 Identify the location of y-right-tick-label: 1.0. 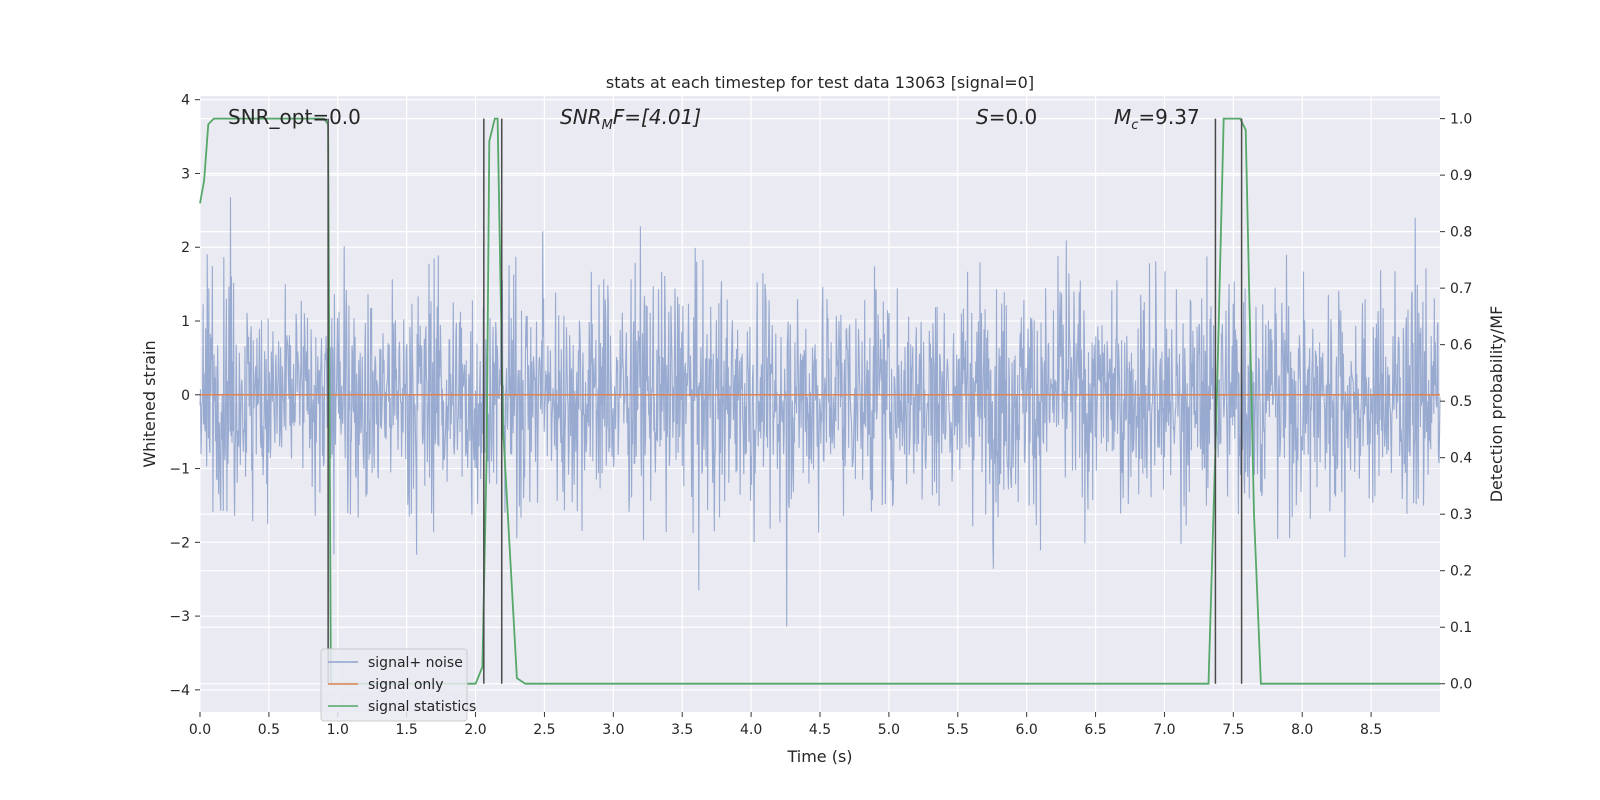
(1461, 120).